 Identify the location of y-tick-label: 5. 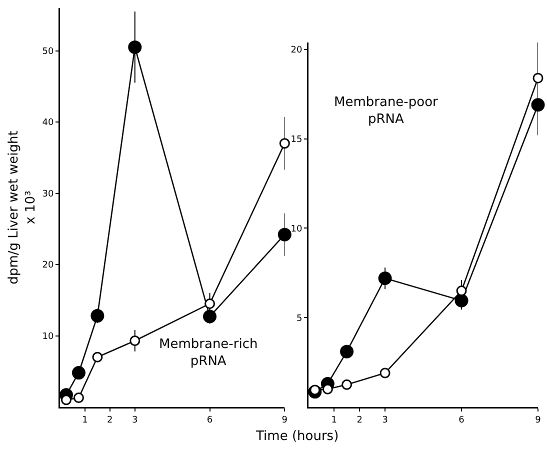
(299, 319).